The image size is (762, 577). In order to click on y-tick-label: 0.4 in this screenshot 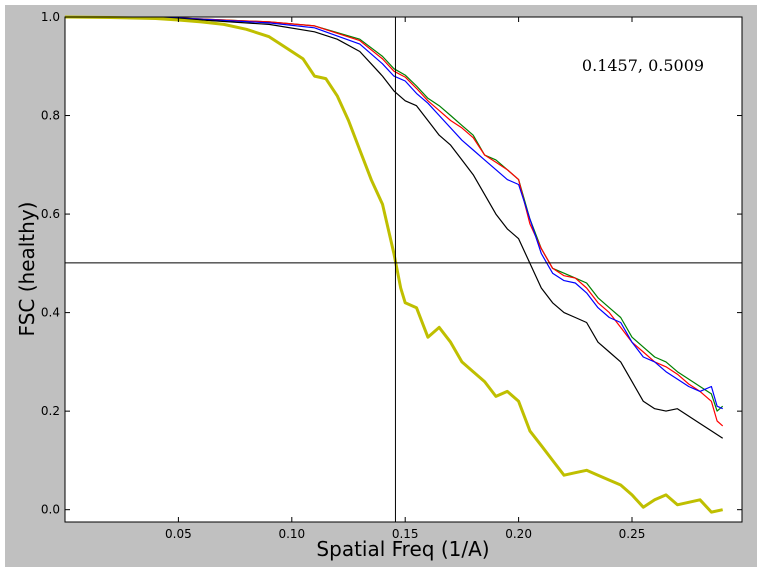, I will do `click(50, 313)`.